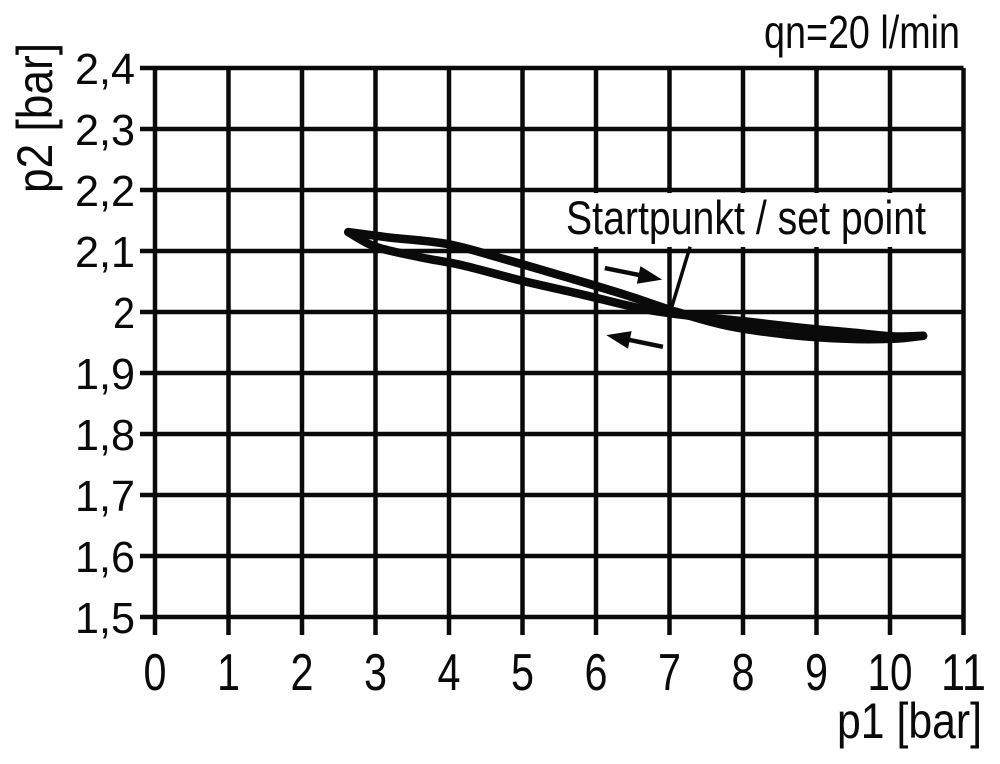 The width and height of the screenshot is (1000, 764). I want to click on set-point-leader, so click(680, 278).